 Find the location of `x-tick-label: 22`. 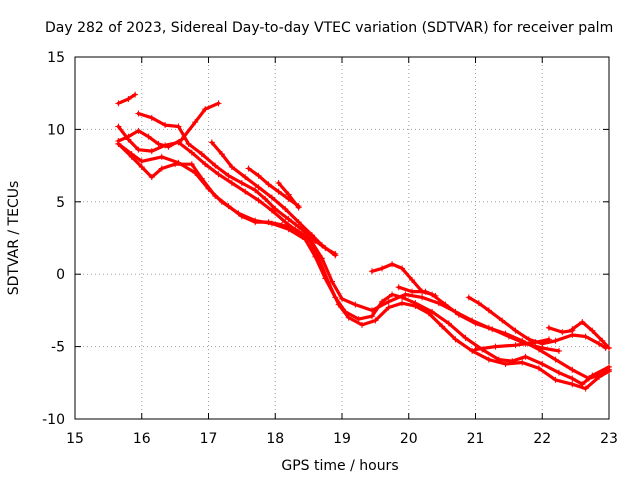

x-tick-label: 22 is located at coordinates (542, 439).